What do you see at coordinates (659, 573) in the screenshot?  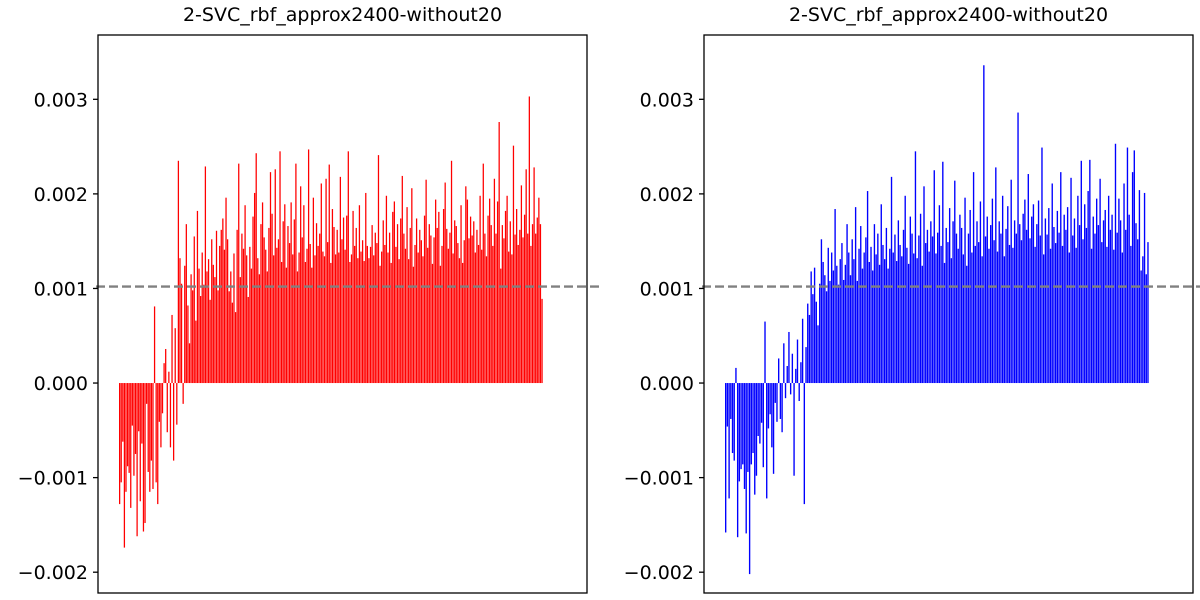 I see `right-ytick-label: −0.002` at bounding box center [659, 573].